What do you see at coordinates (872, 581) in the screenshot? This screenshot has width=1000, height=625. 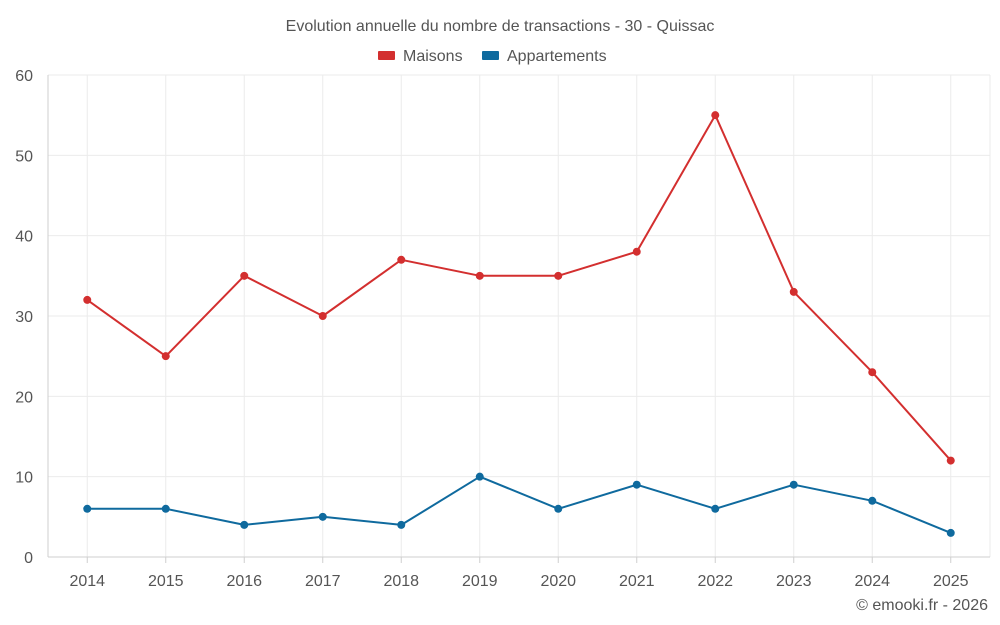 I see `x-tick-label: 2024` at bounding box center [872, 581].